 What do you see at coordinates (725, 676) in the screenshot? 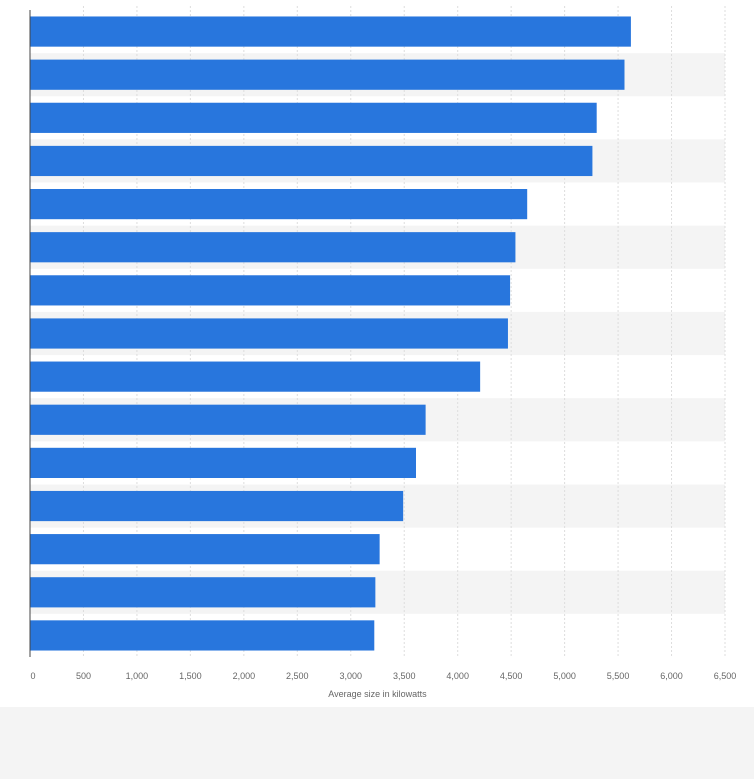
I see `x-tick-label: 6,500` at bounding box center [725, 676].